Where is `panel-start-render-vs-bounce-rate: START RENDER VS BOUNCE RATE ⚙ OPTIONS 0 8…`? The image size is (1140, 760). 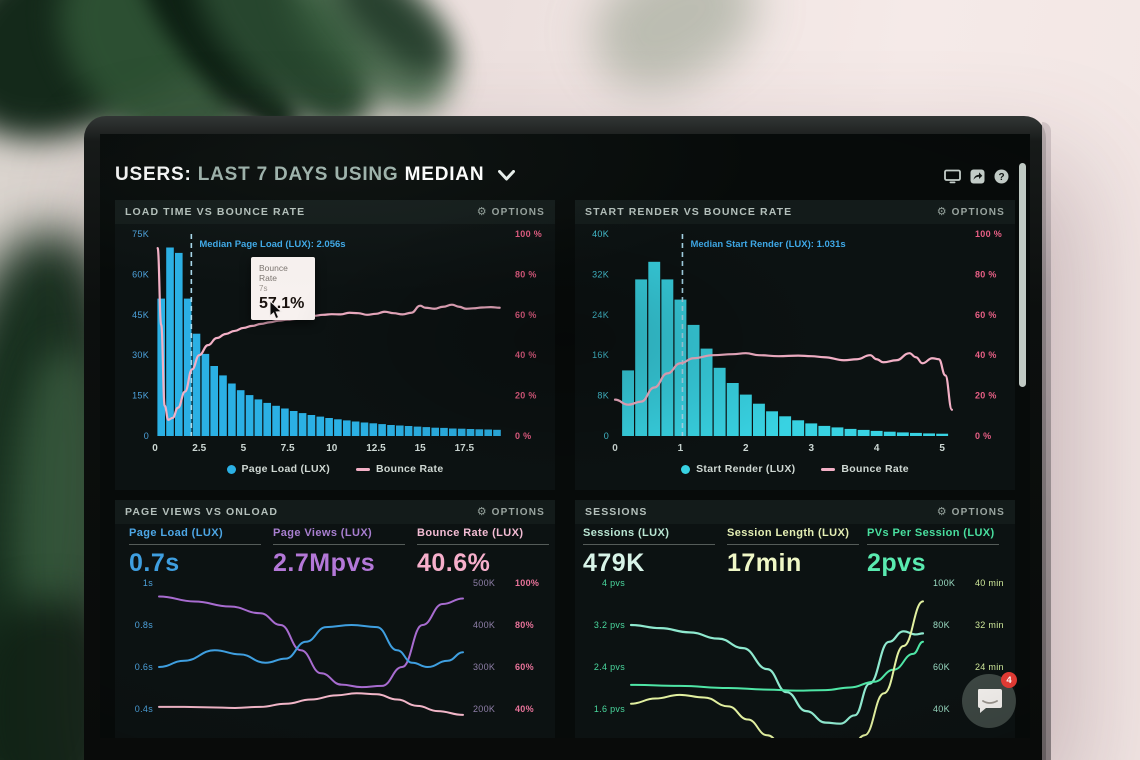
panel-start-render-vs-bounce-rate: START RENDER VS BOUNCE RATE ⚙ OPTIONS 0 8… is located at coordinates (795, 345).